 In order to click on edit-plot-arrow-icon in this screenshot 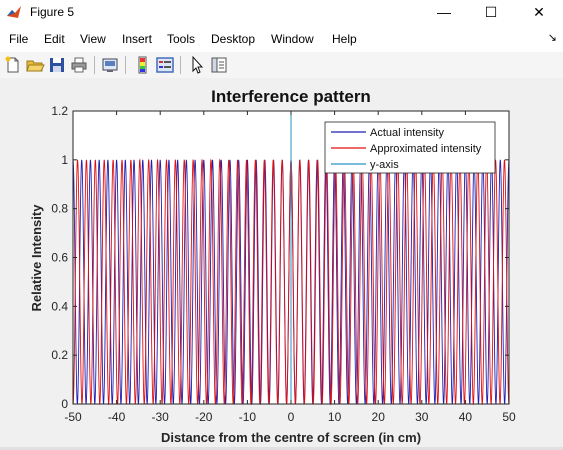, I will do `click(197, 65)`.